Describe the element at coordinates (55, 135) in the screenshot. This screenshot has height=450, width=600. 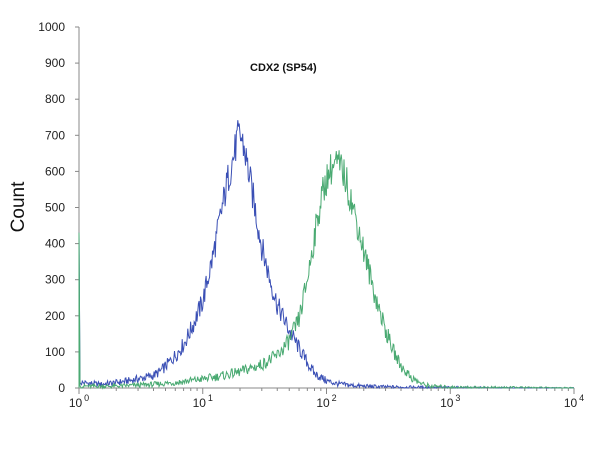
I see `y-tick-label: 700` at that location.